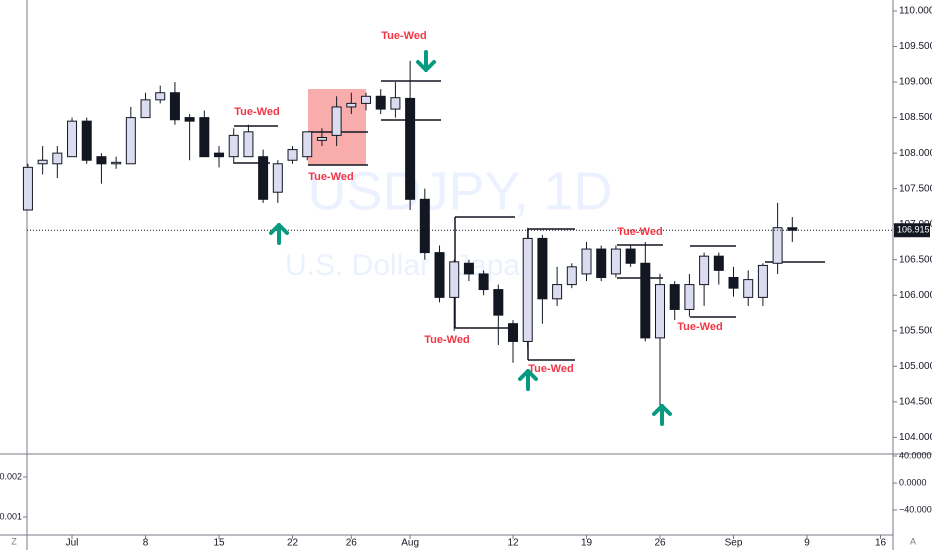 This screenshot has height=550, width=932. Describe the element at coordinates (410, 543) in the screenshot. I see `x-tick-label: Aug` at that location.